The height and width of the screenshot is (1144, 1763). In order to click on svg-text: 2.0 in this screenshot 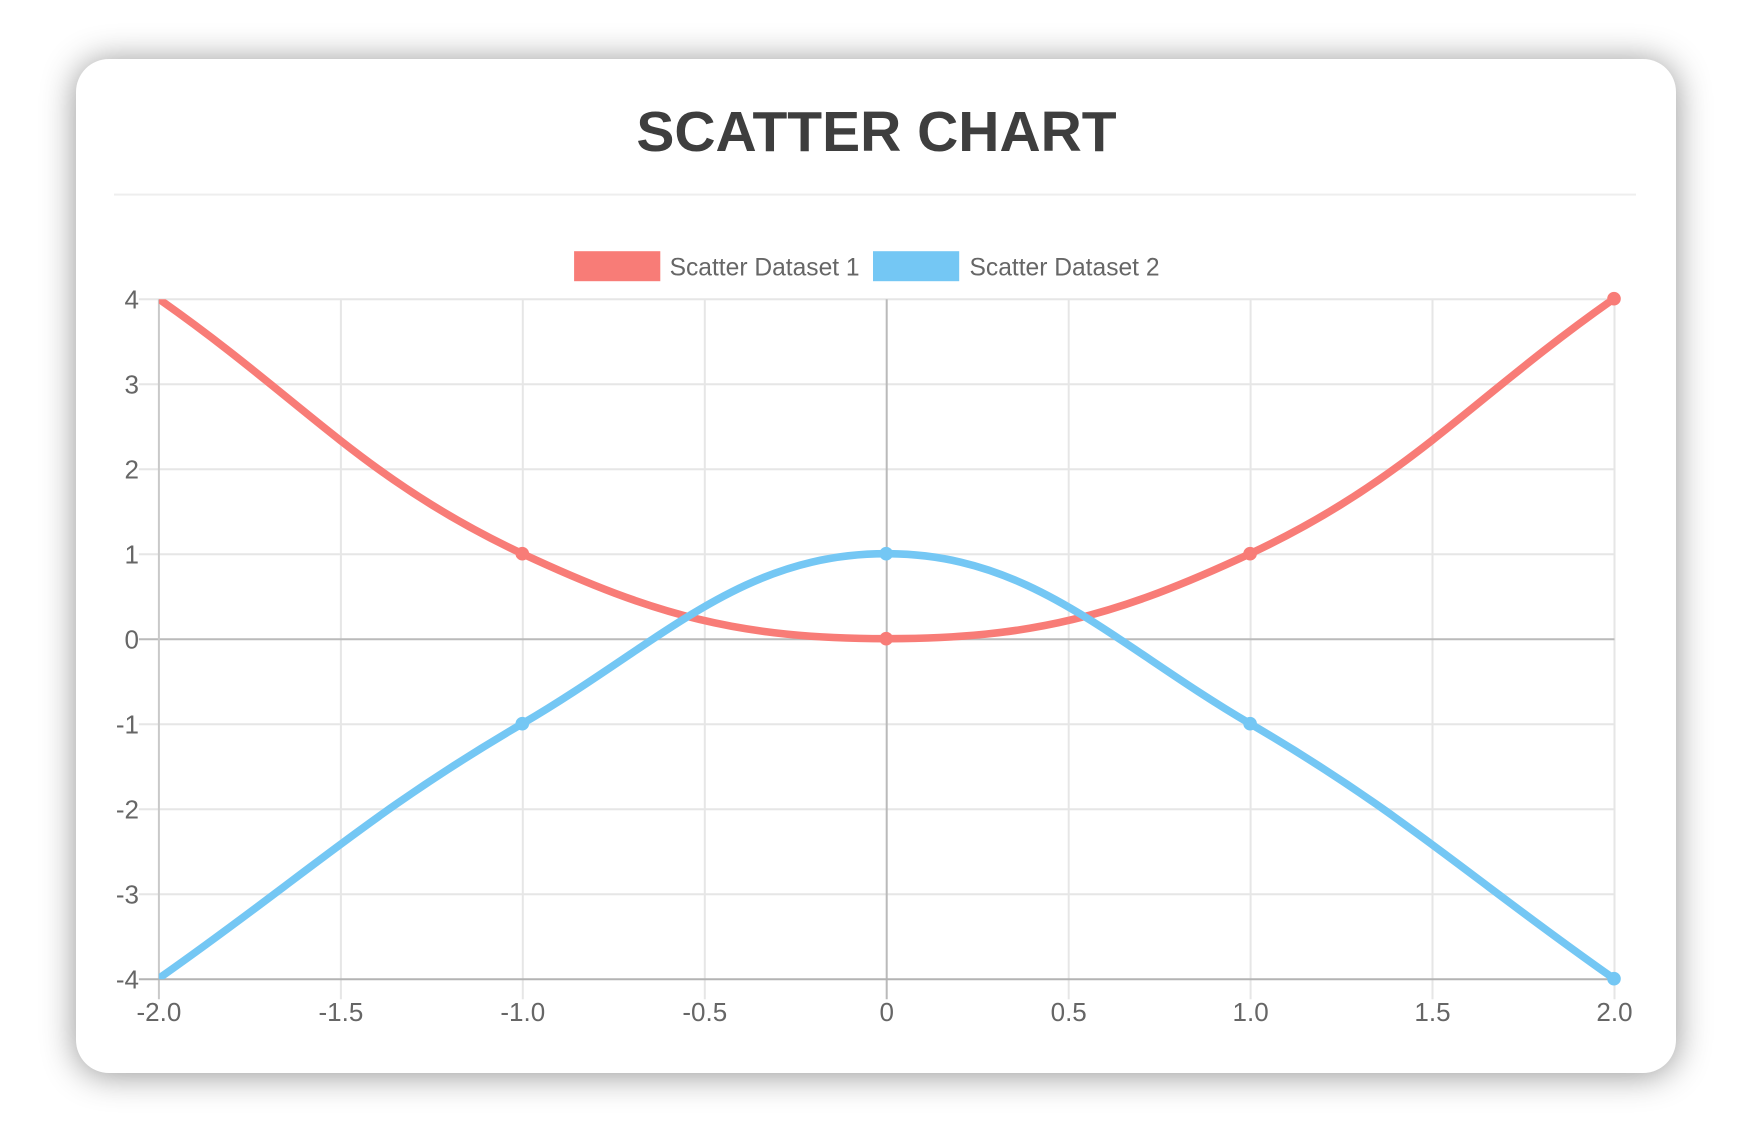, I will do `click(1614, 1012)`.